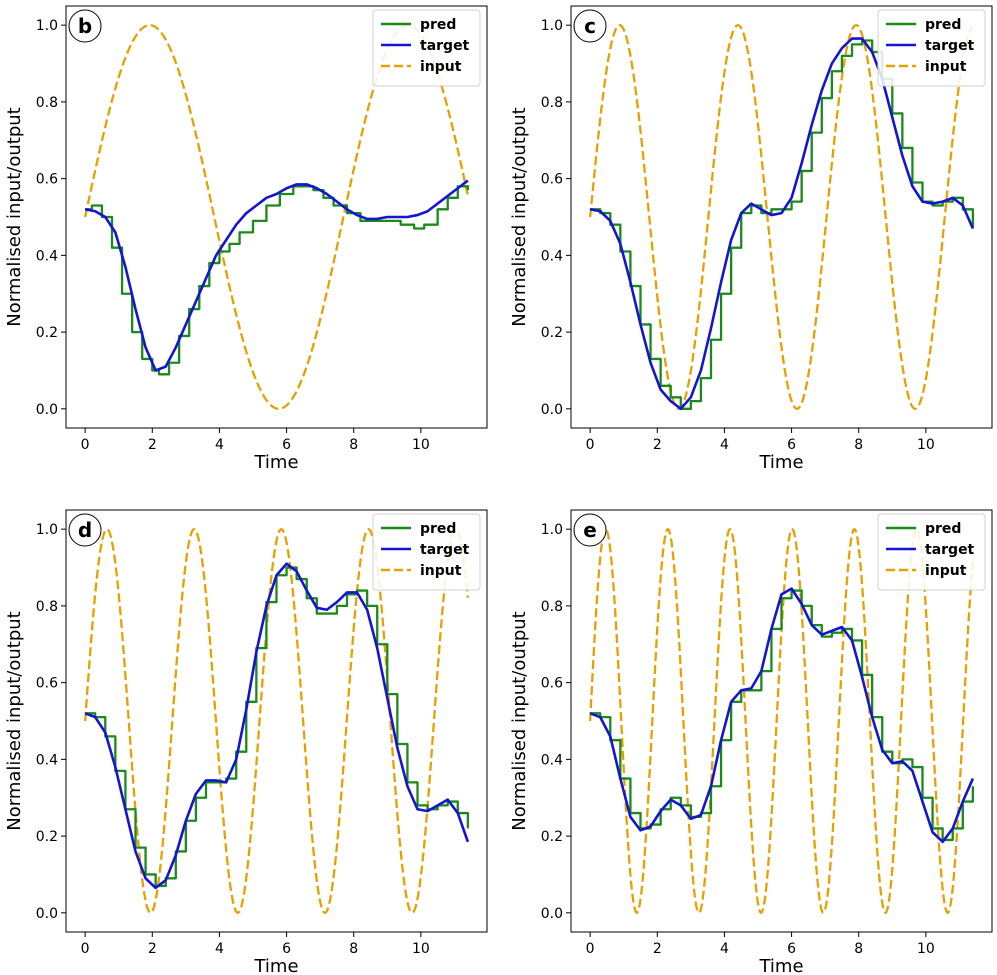  I want to click on panel-letter: c, so click(590, 26).